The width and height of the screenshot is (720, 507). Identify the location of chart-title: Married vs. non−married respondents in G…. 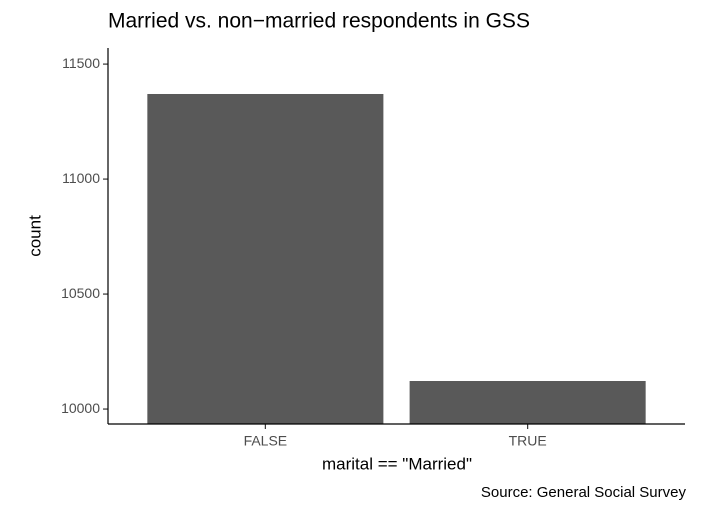
(319, 21).